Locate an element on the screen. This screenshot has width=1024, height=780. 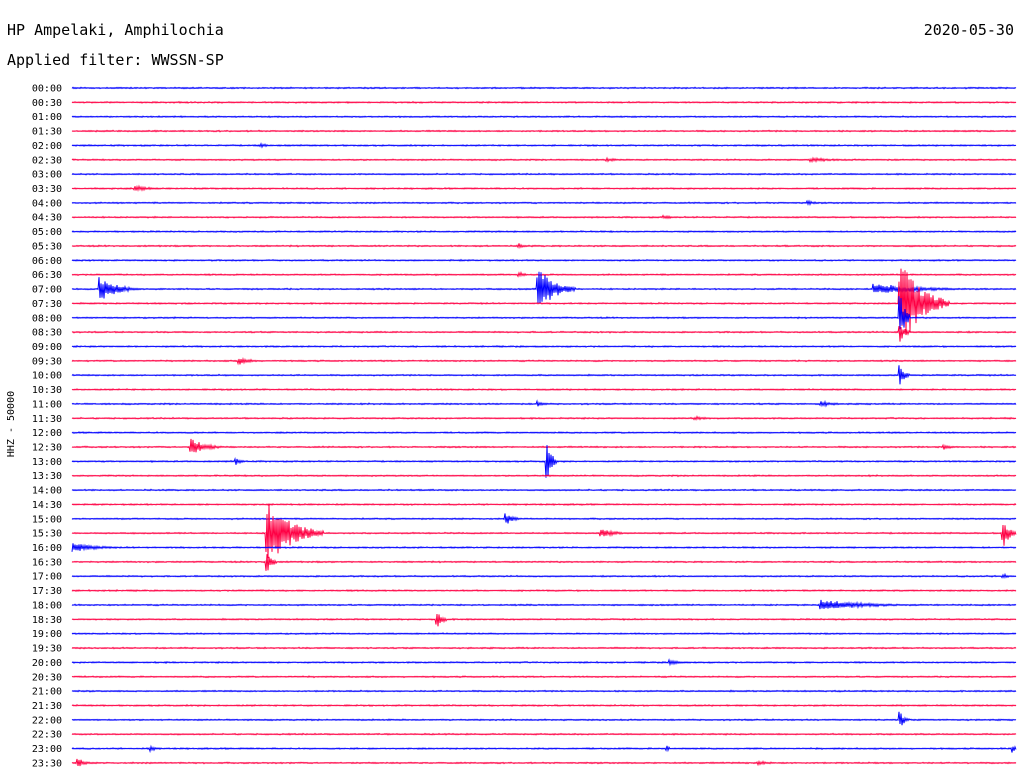
time-tick-label: 03:00 is located at coordinates (47, 175).